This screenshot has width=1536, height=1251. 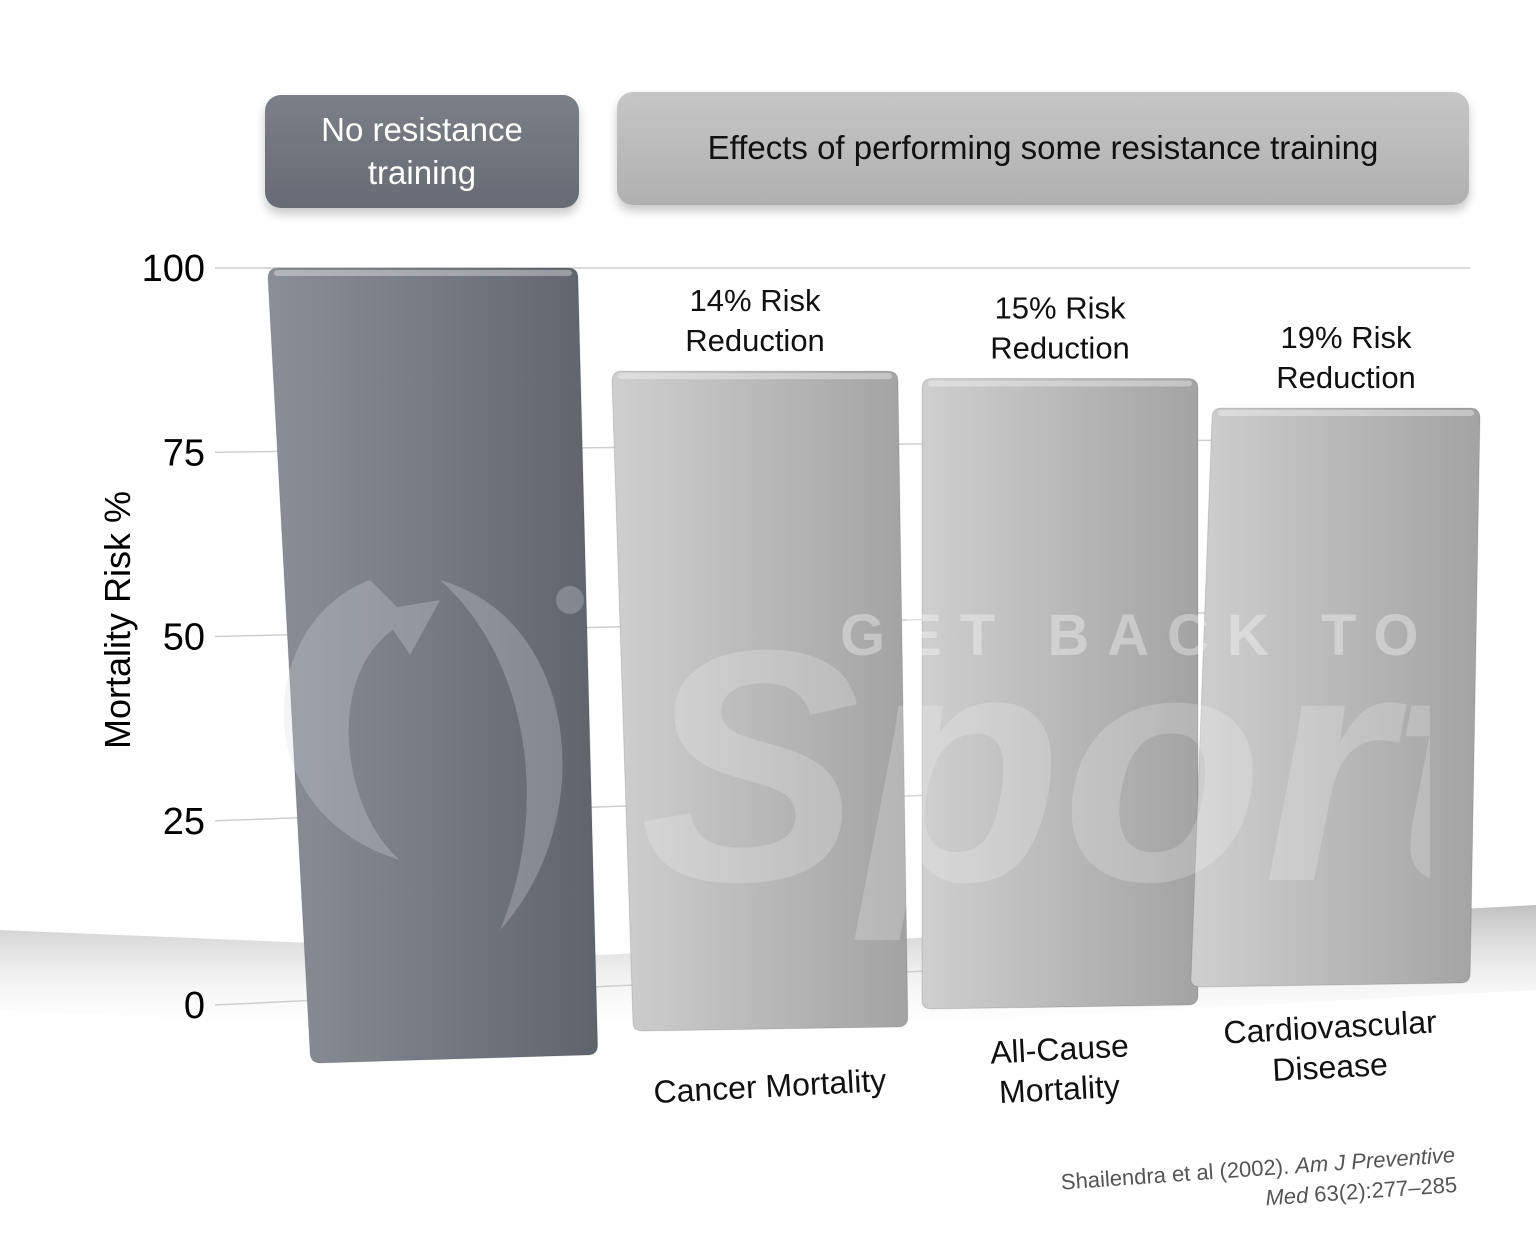 What do you see at coordinates (1329, 1067) in the screenshot?
I see `category-label: Disease` at bounding box center [1329, 1067].